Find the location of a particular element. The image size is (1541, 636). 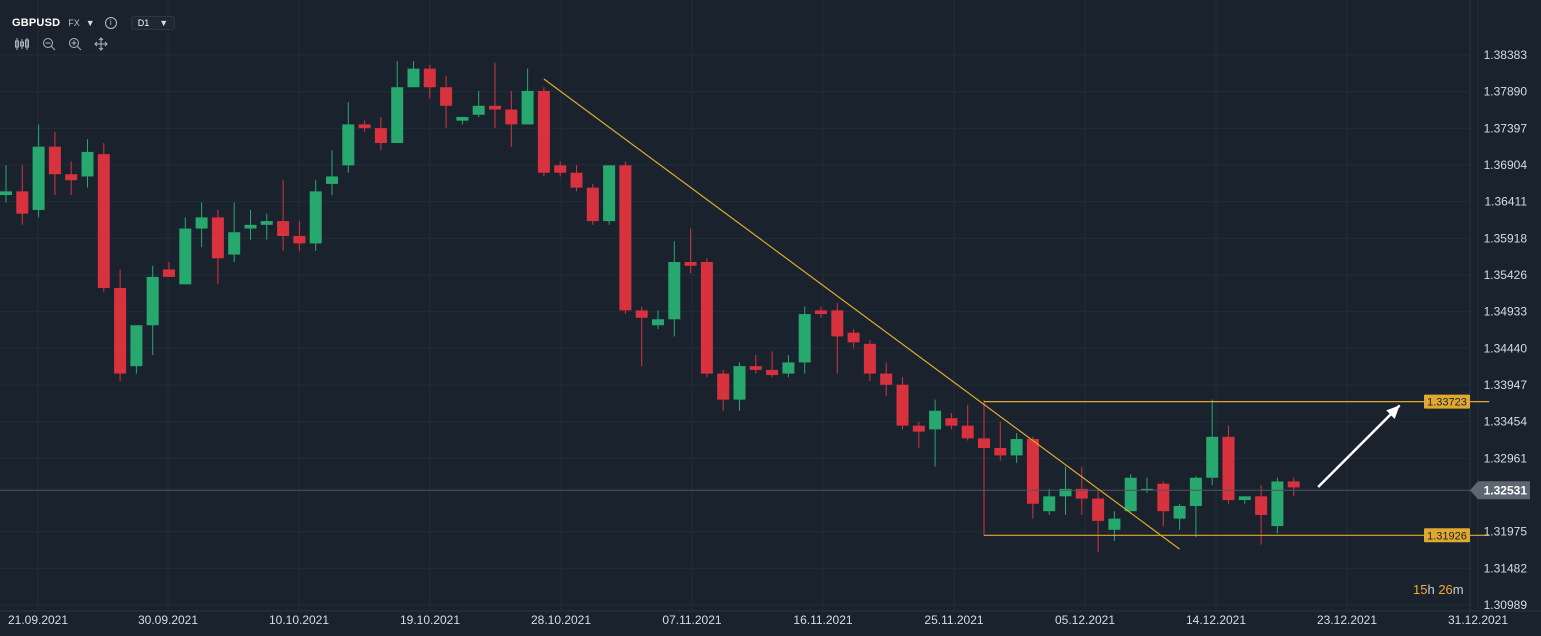

time-tick-label: 23.12.2021 is located at coordinates (1347, 620).